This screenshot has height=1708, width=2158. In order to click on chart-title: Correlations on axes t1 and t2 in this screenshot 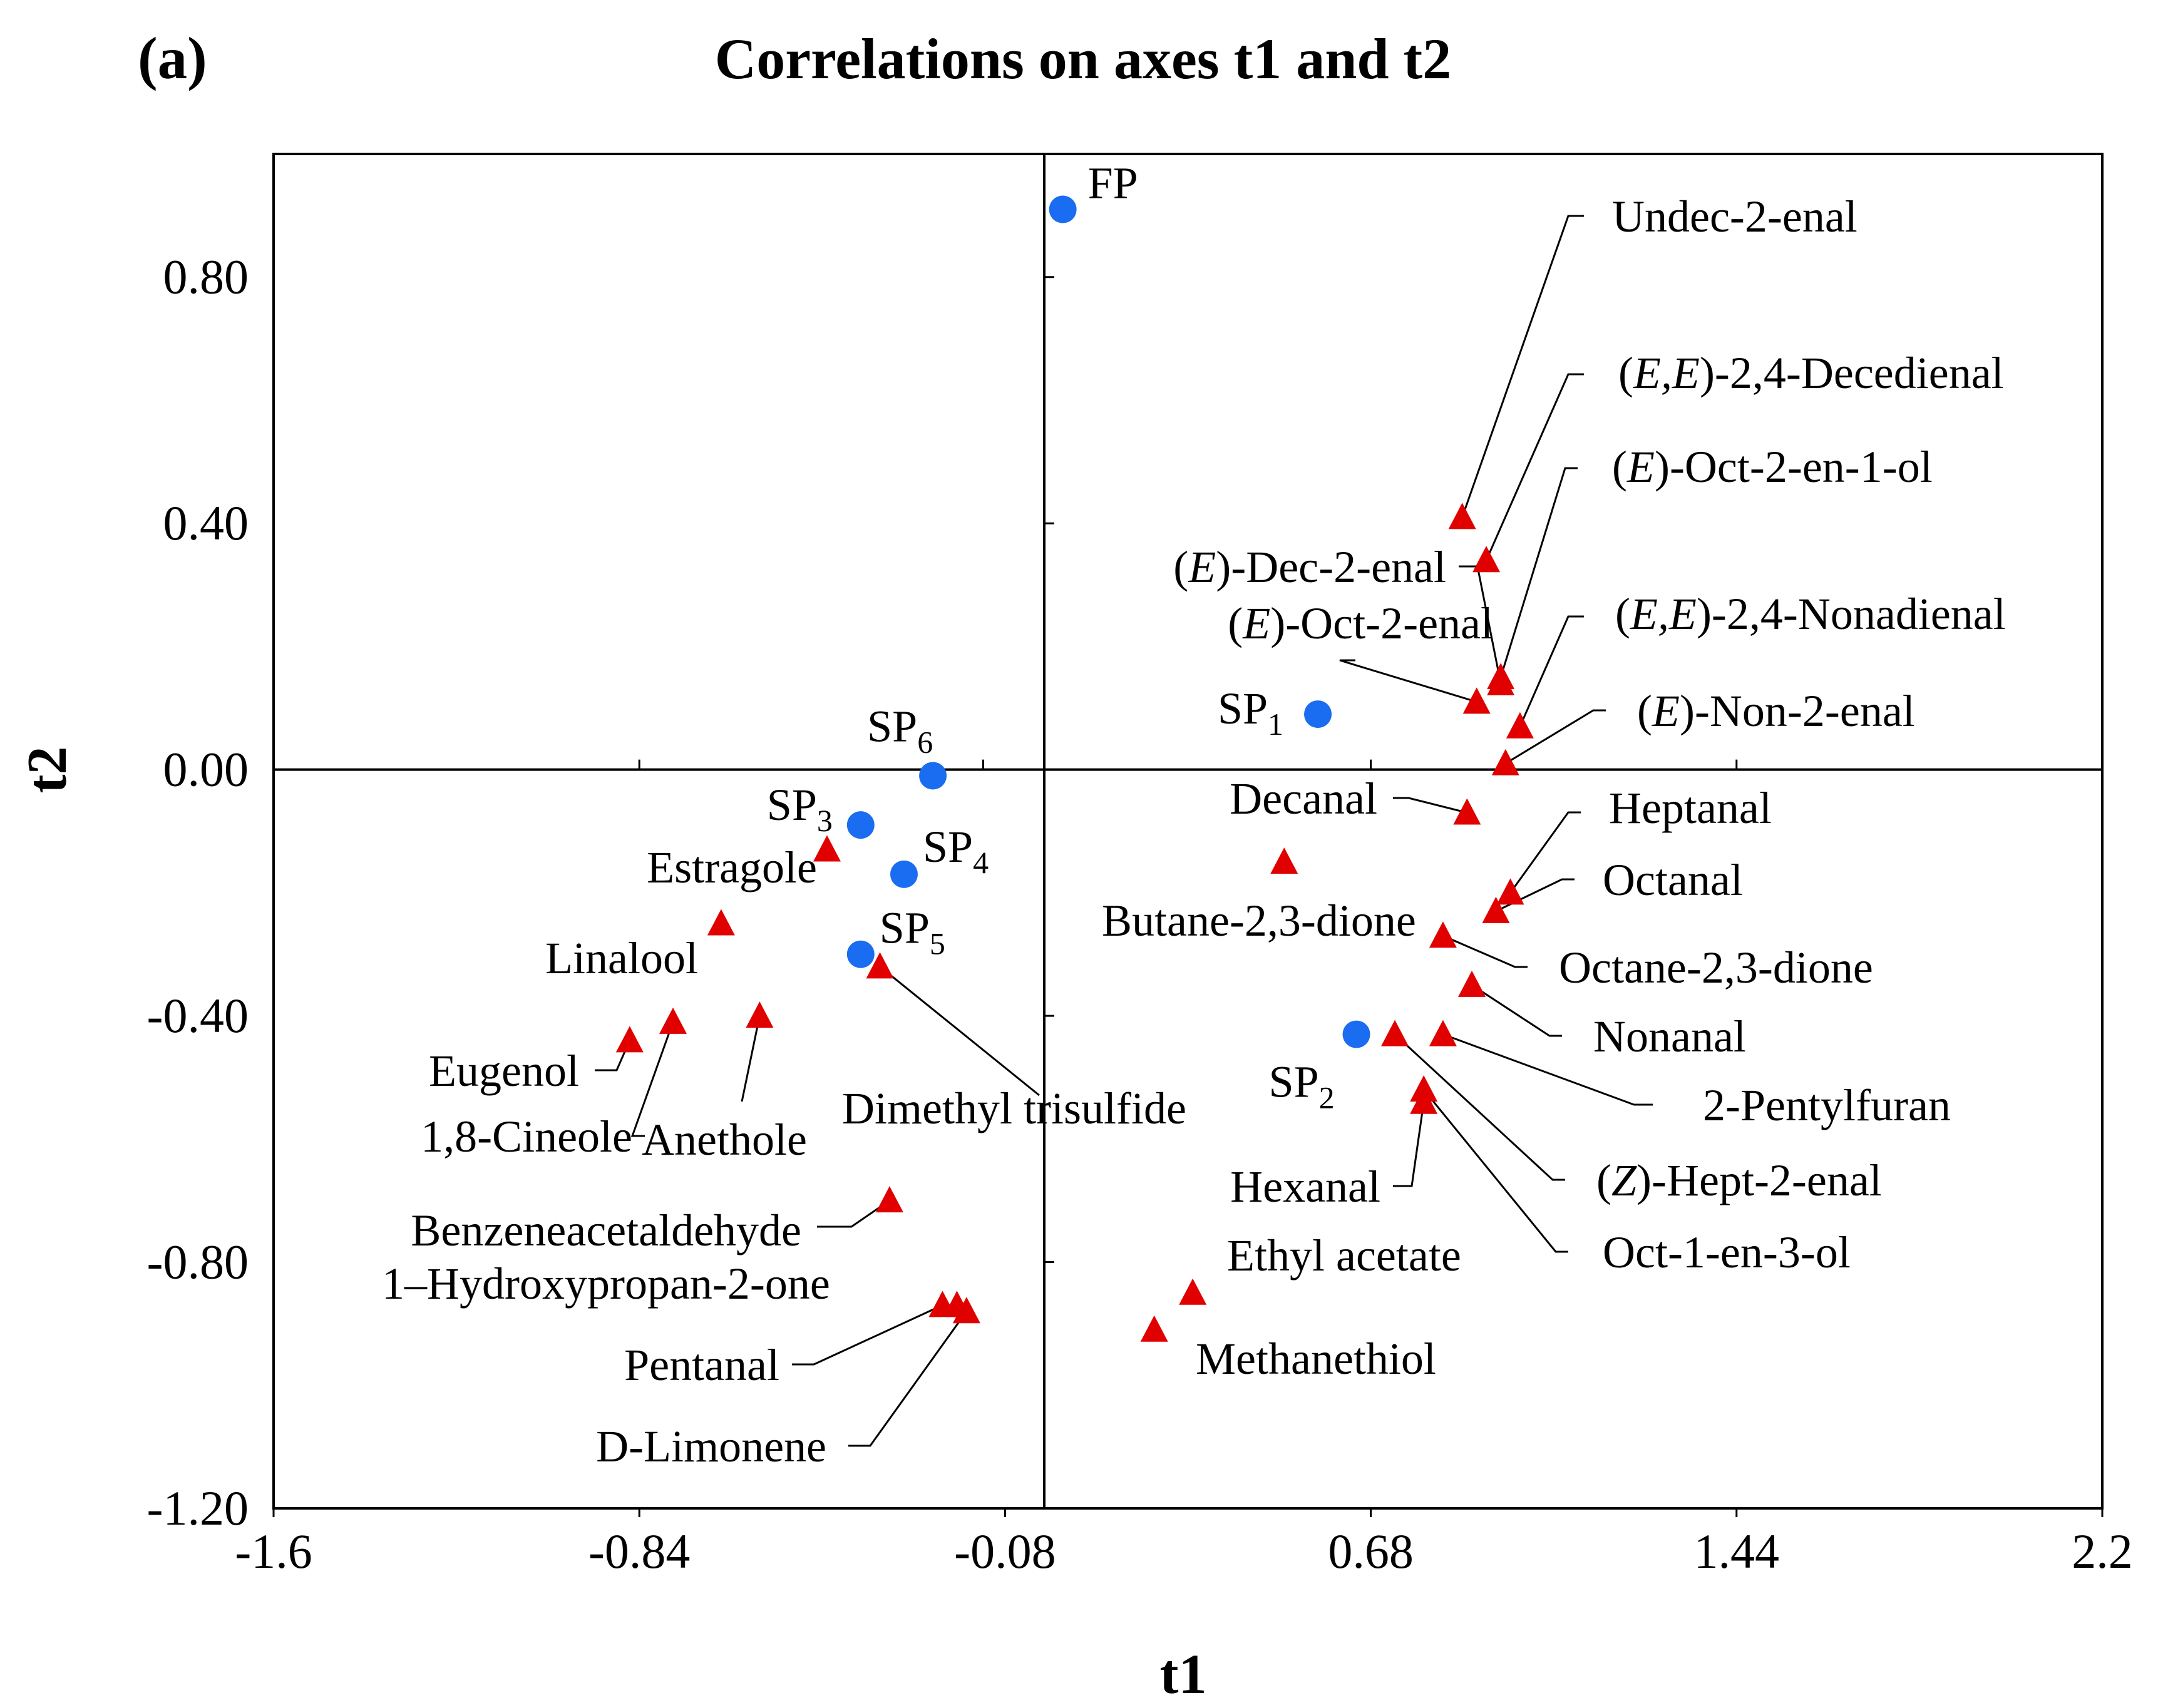, I will do `click(1083, 59)`.